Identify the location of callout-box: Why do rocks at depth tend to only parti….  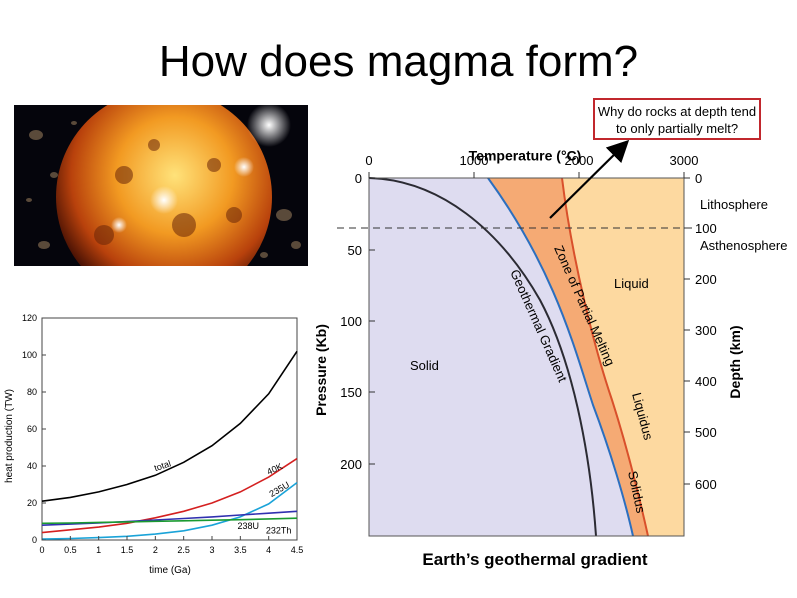
(677, 119).